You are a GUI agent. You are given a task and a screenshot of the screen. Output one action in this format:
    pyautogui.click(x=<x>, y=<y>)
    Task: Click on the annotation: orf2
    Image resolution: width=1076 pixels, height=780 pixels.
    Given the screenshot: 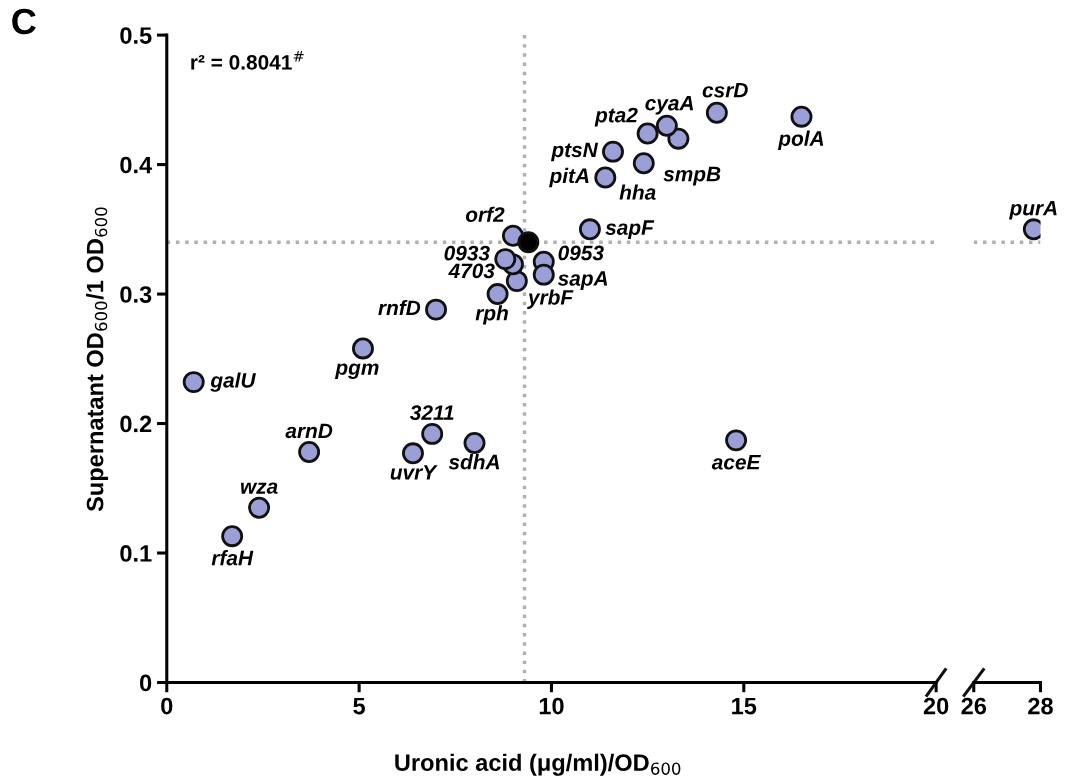 What is the action you would take?
    pyautogui.click(x=485, y=214)
    